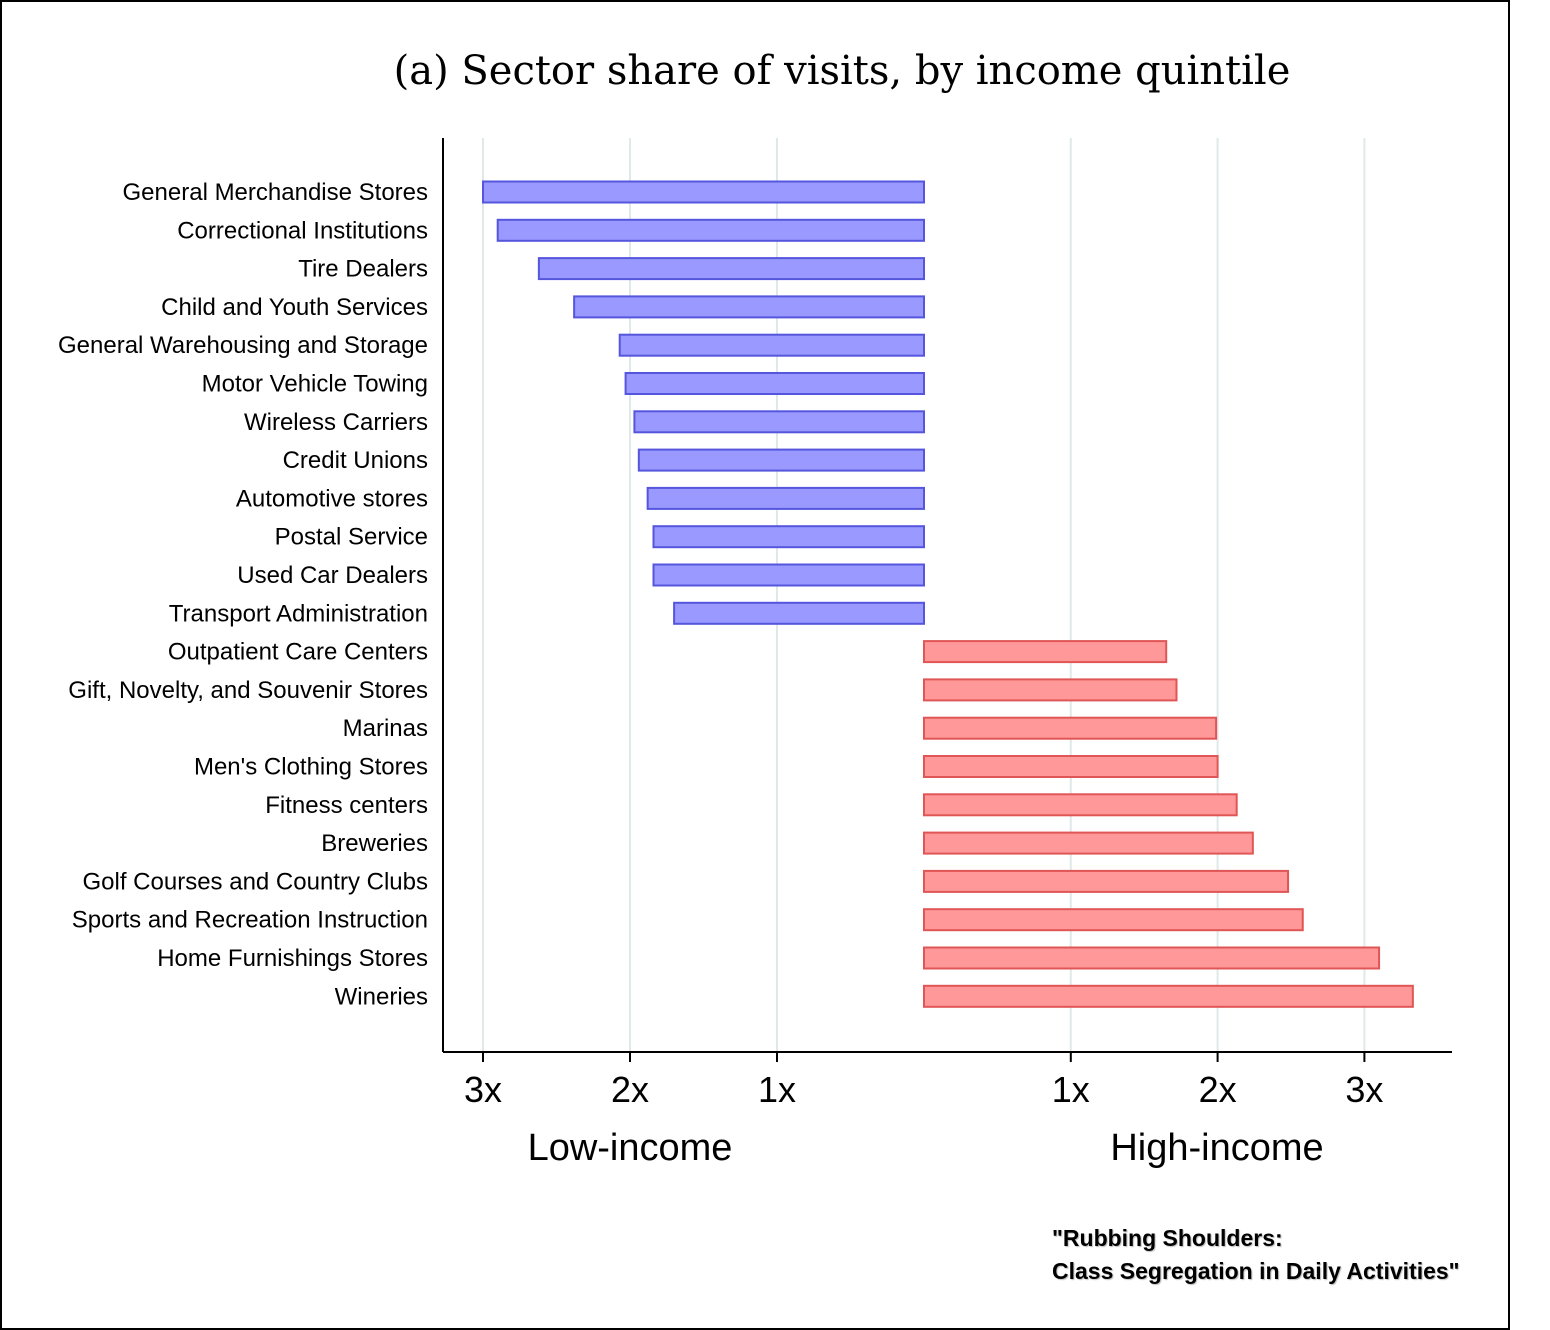 The image size is (1550, 1330). Describe the element at coordinates (298, 652) in the screenshot. I see `category-label: Outpatient Care Centers` at that location.